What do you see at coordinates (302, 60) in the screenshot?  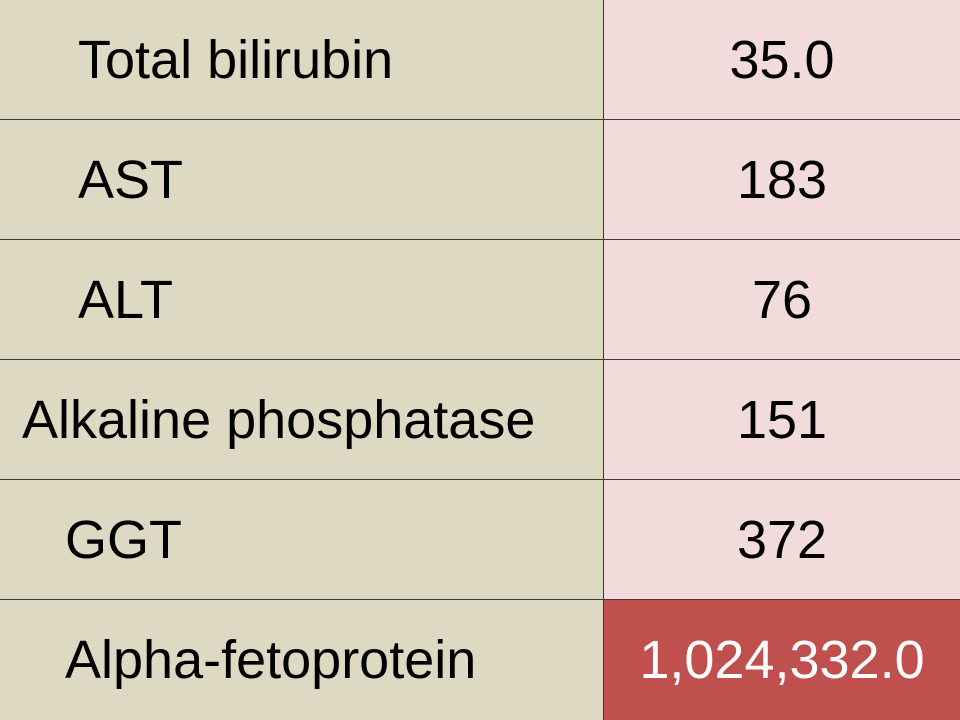 I see `test-name: Total bilirubin` at bounding box center [302, 60].